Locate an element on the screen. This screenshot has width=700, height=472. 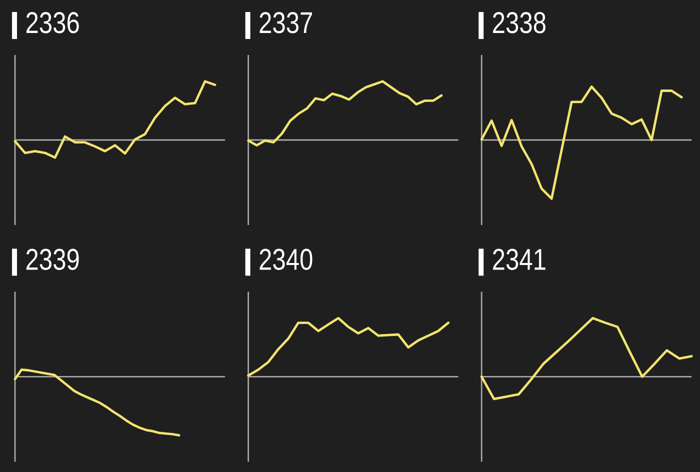
chart-title: 2339 is located at coordinates (52, 259).